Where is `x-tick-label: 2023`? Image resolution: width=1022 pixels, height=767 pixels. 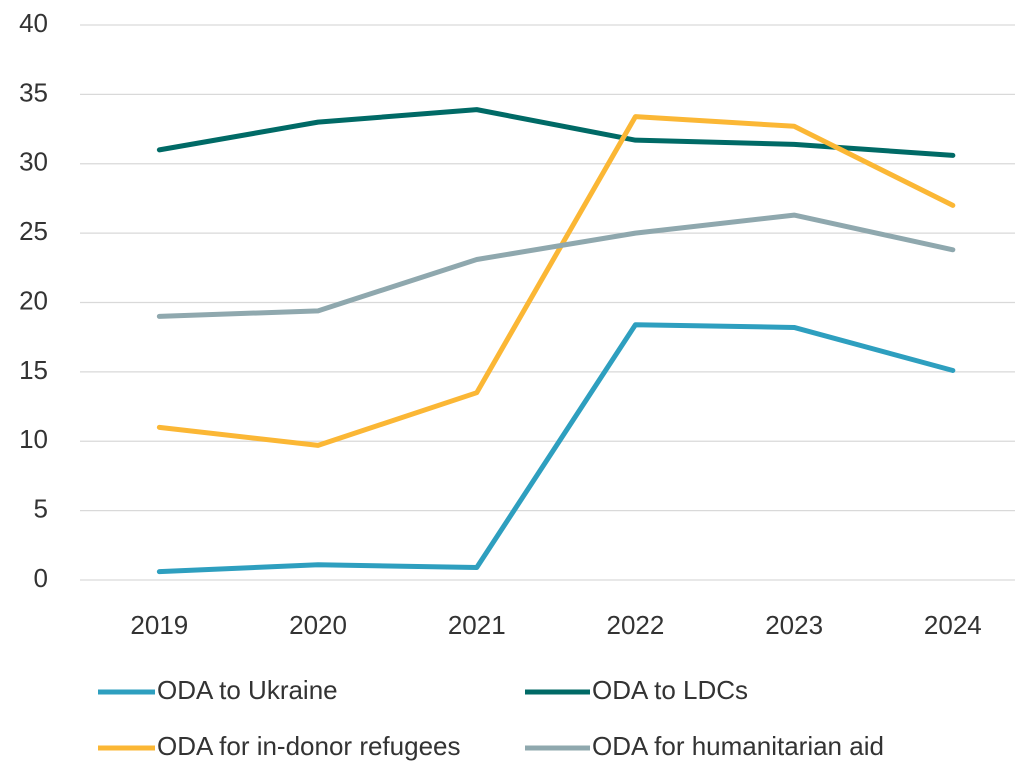 x-tick-label: 2023 is located at coordinates (794, 625).